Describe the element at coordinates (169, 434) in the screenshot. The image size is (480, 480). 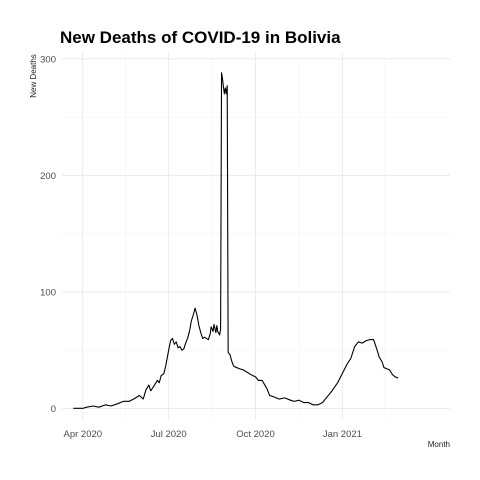
I see `x-tick-label: Jul 2020` at that location.